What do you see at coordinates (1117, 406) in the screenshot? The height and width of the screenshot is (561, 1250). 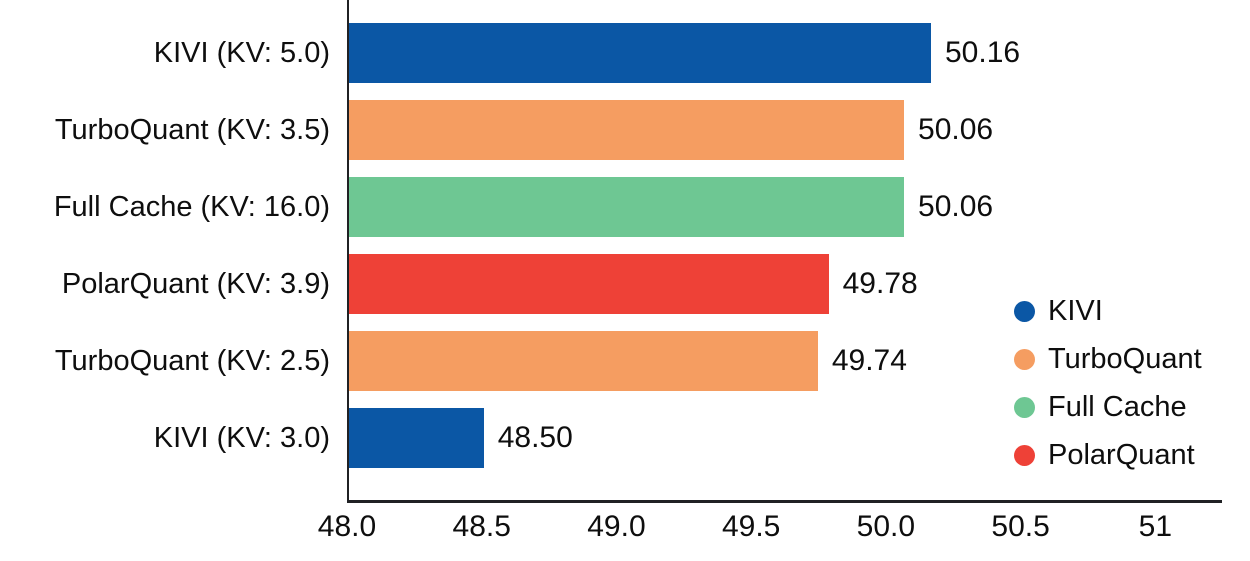 I see `legend-label: Full Cache` at bounding box center [1117, 406].